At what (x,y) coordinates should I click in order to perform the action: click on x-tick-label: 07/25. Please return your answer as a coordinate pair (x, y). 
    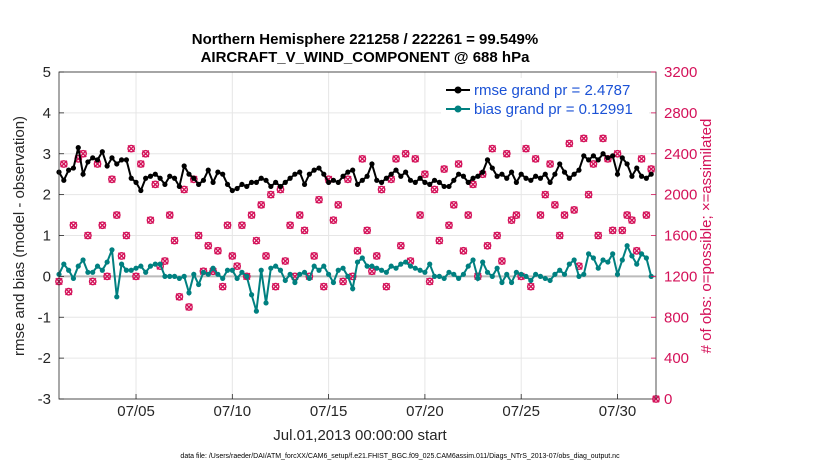
    Looking at the image, I should click on (521, 411).